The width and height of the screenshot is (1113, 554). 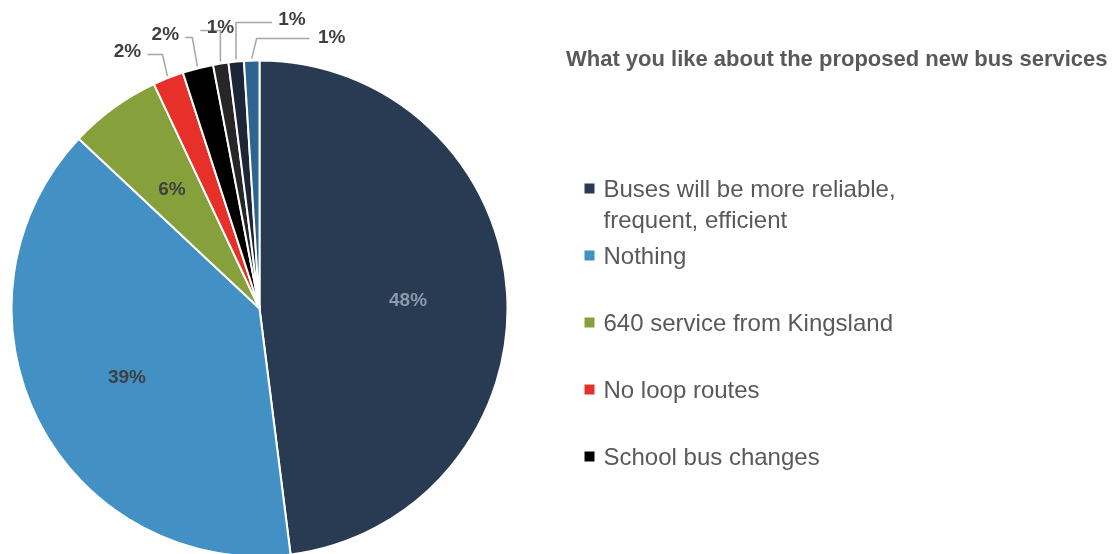 What do you see at coordinates (836, 58) in the screenshot?
I see `text: What you like about the proposed new bus services` at bounding box center [836, 58].